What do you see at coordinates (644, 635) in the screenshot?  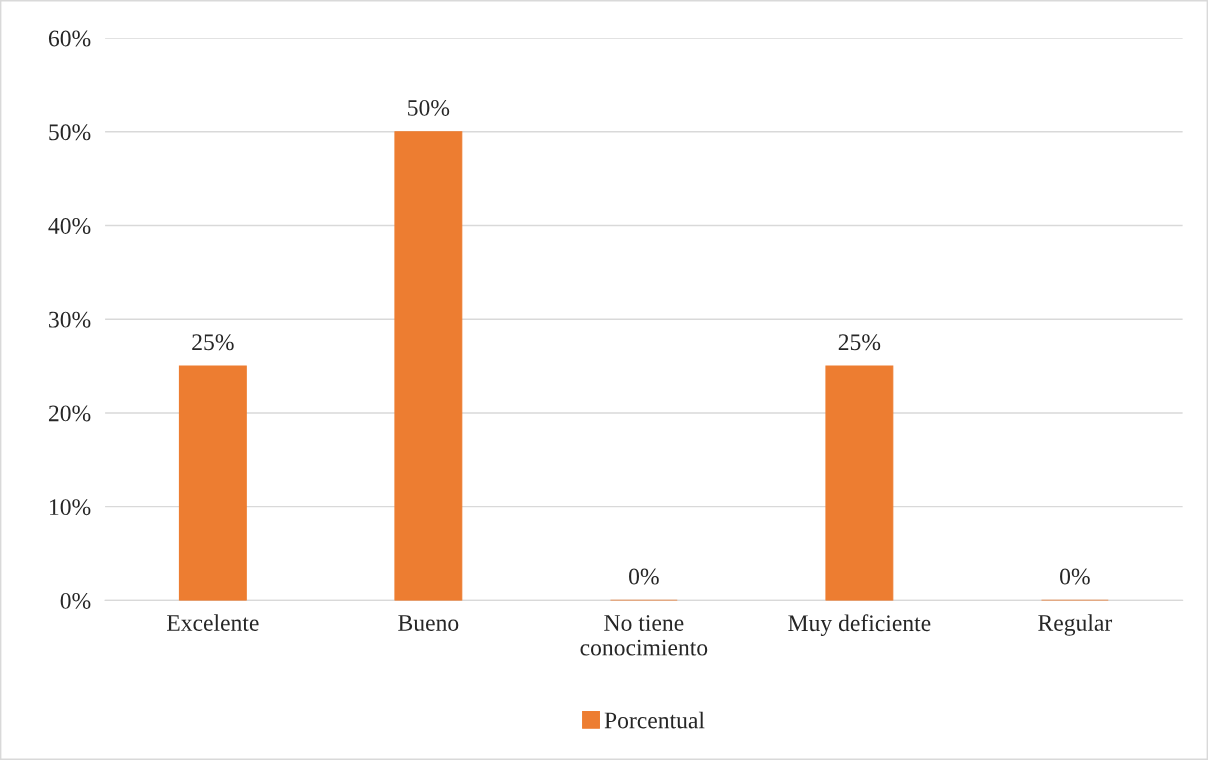 I see `x-tick-label: No tiene conocimiento` at bounding box center [644, 635].